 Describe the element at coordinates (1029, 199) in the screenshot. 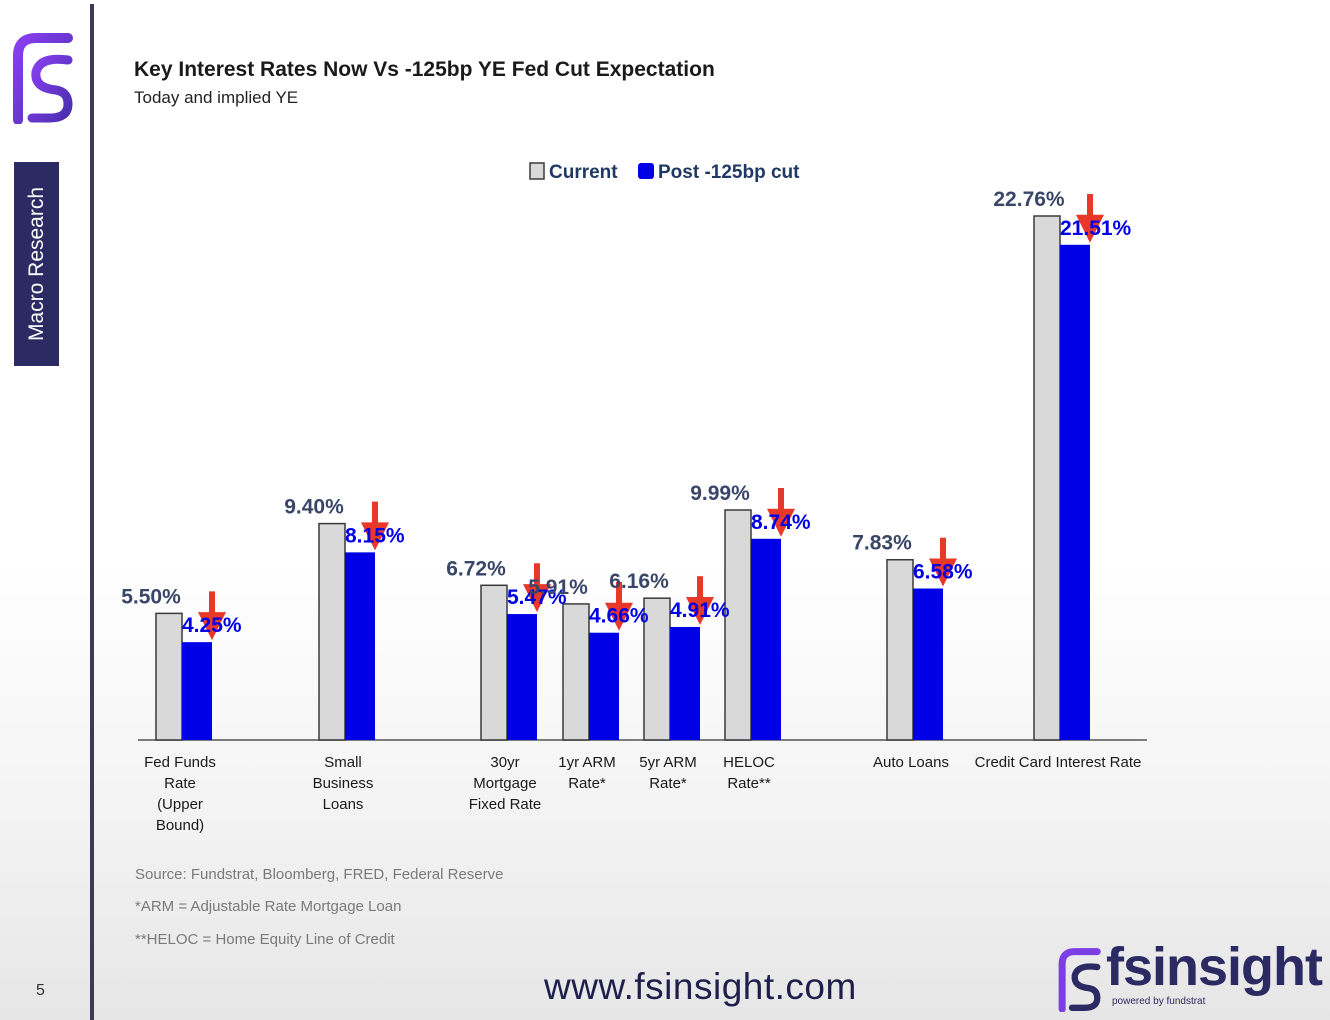

I see `value-label-current: 22.76%` at that location.